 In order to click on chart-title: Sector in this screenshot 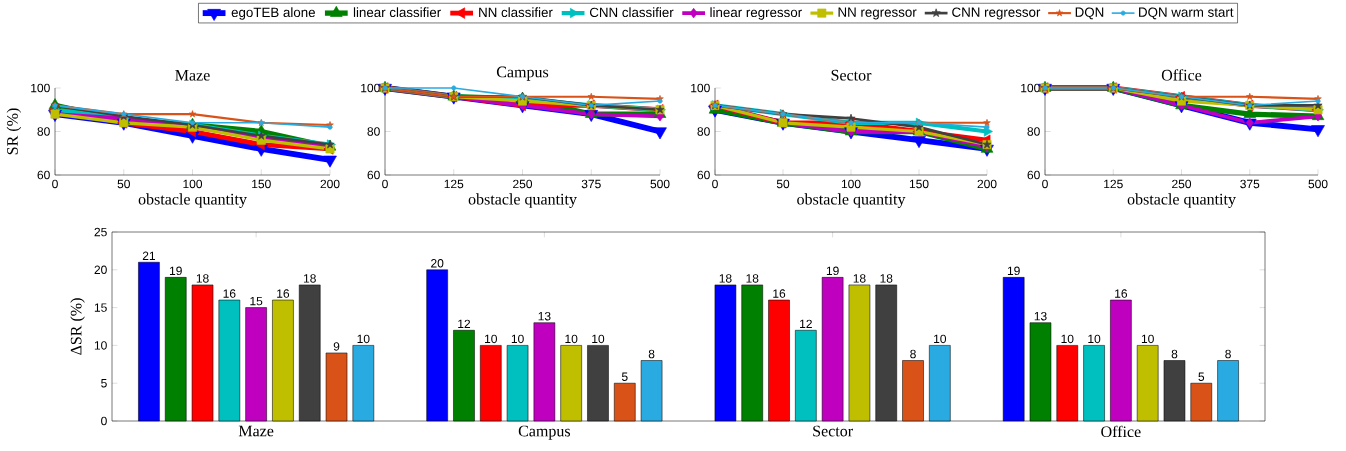, I will do `click(851, 75)`.